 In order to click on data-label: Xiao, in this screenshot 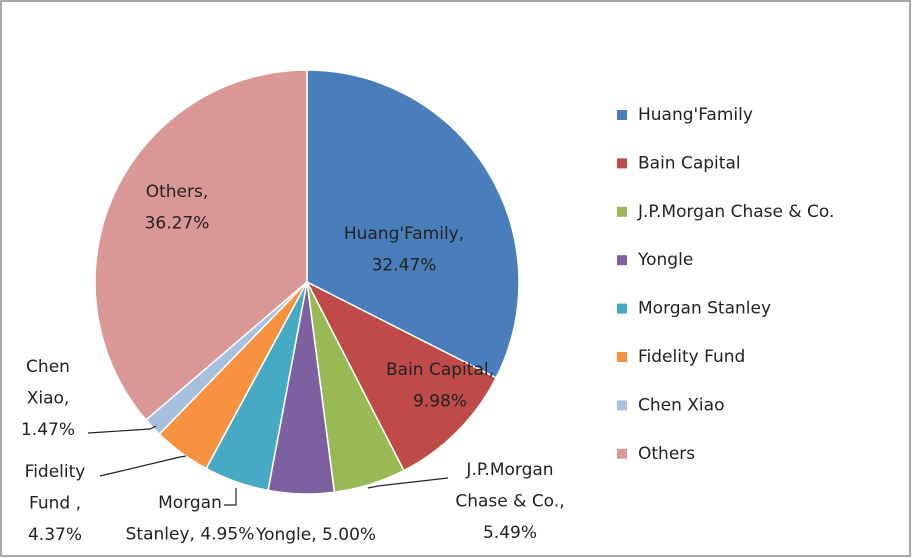, I will do `click(48, 399)`.